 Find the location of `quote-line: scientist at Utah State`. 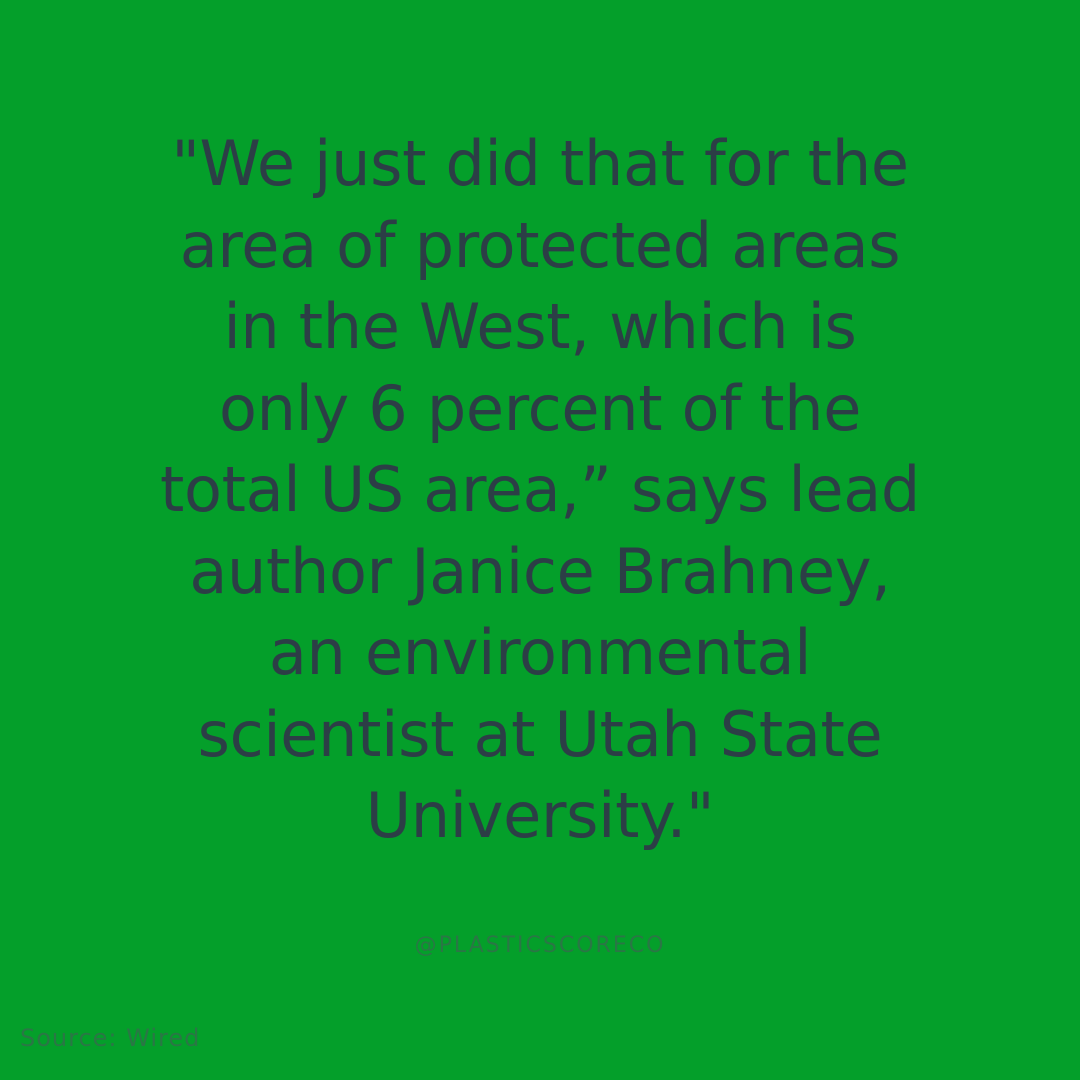

quote-line: scientist at Utah State is located at coordinates (540, 734).